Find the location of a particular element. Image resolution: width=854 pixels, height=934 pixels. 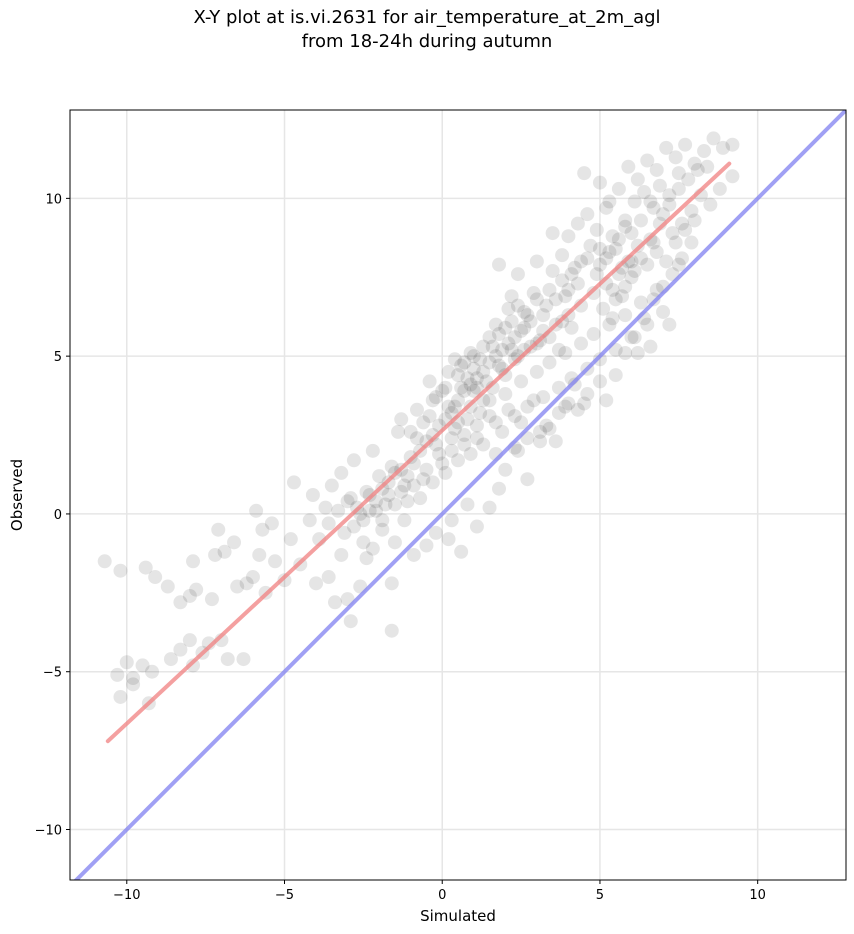

x-tick-label: −5 is located at coordinates (284, 895).